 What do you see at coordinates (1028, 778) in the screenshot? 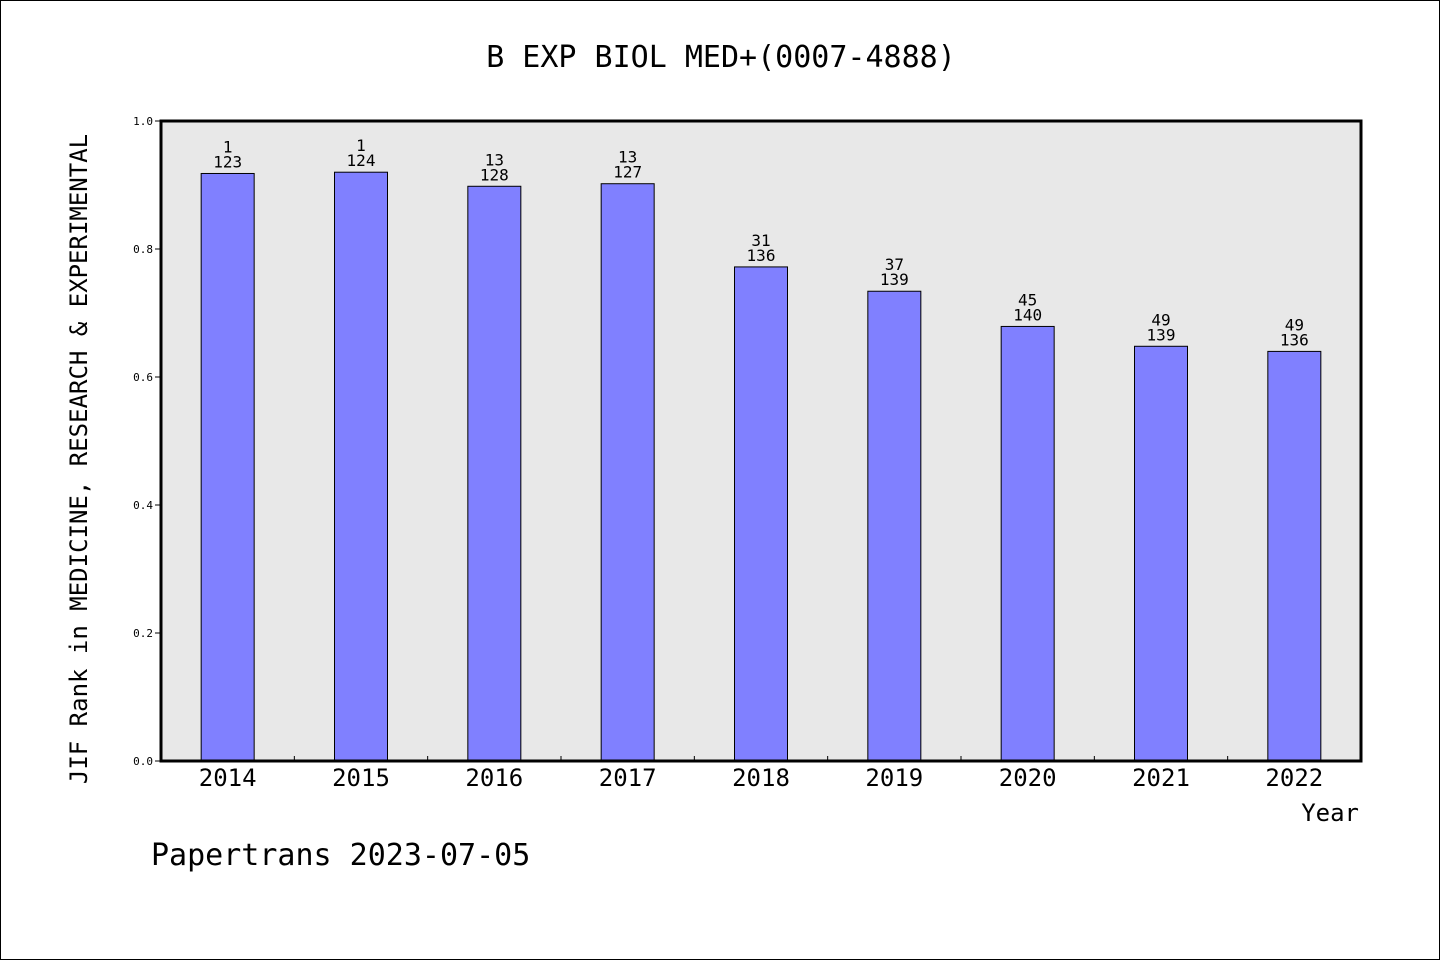
I see `x-tick-label-2020: 2020` at bounding box center [1028, 778].